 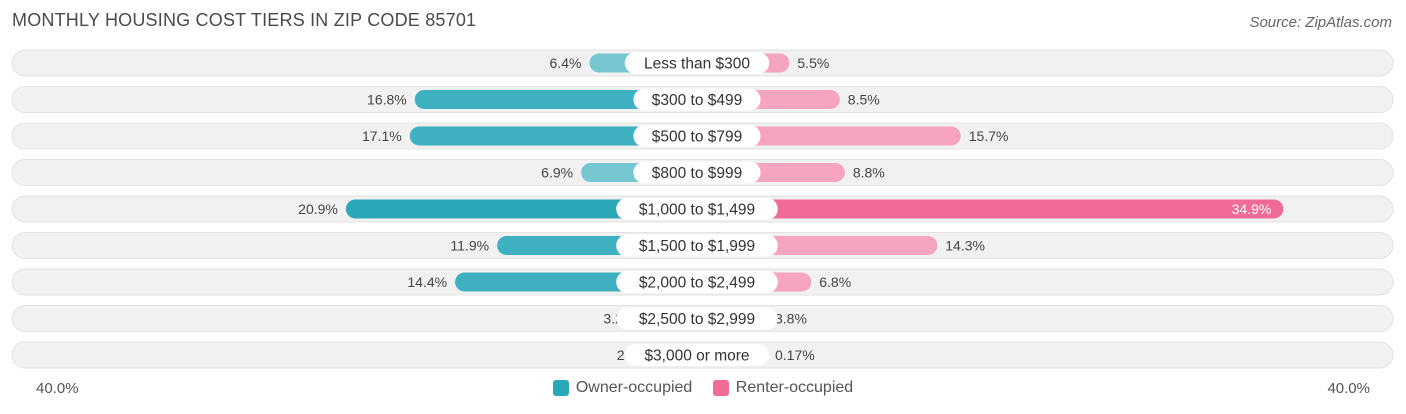 I want to click on legend-renter: Renter-occupied, so click(x=783, y=388).